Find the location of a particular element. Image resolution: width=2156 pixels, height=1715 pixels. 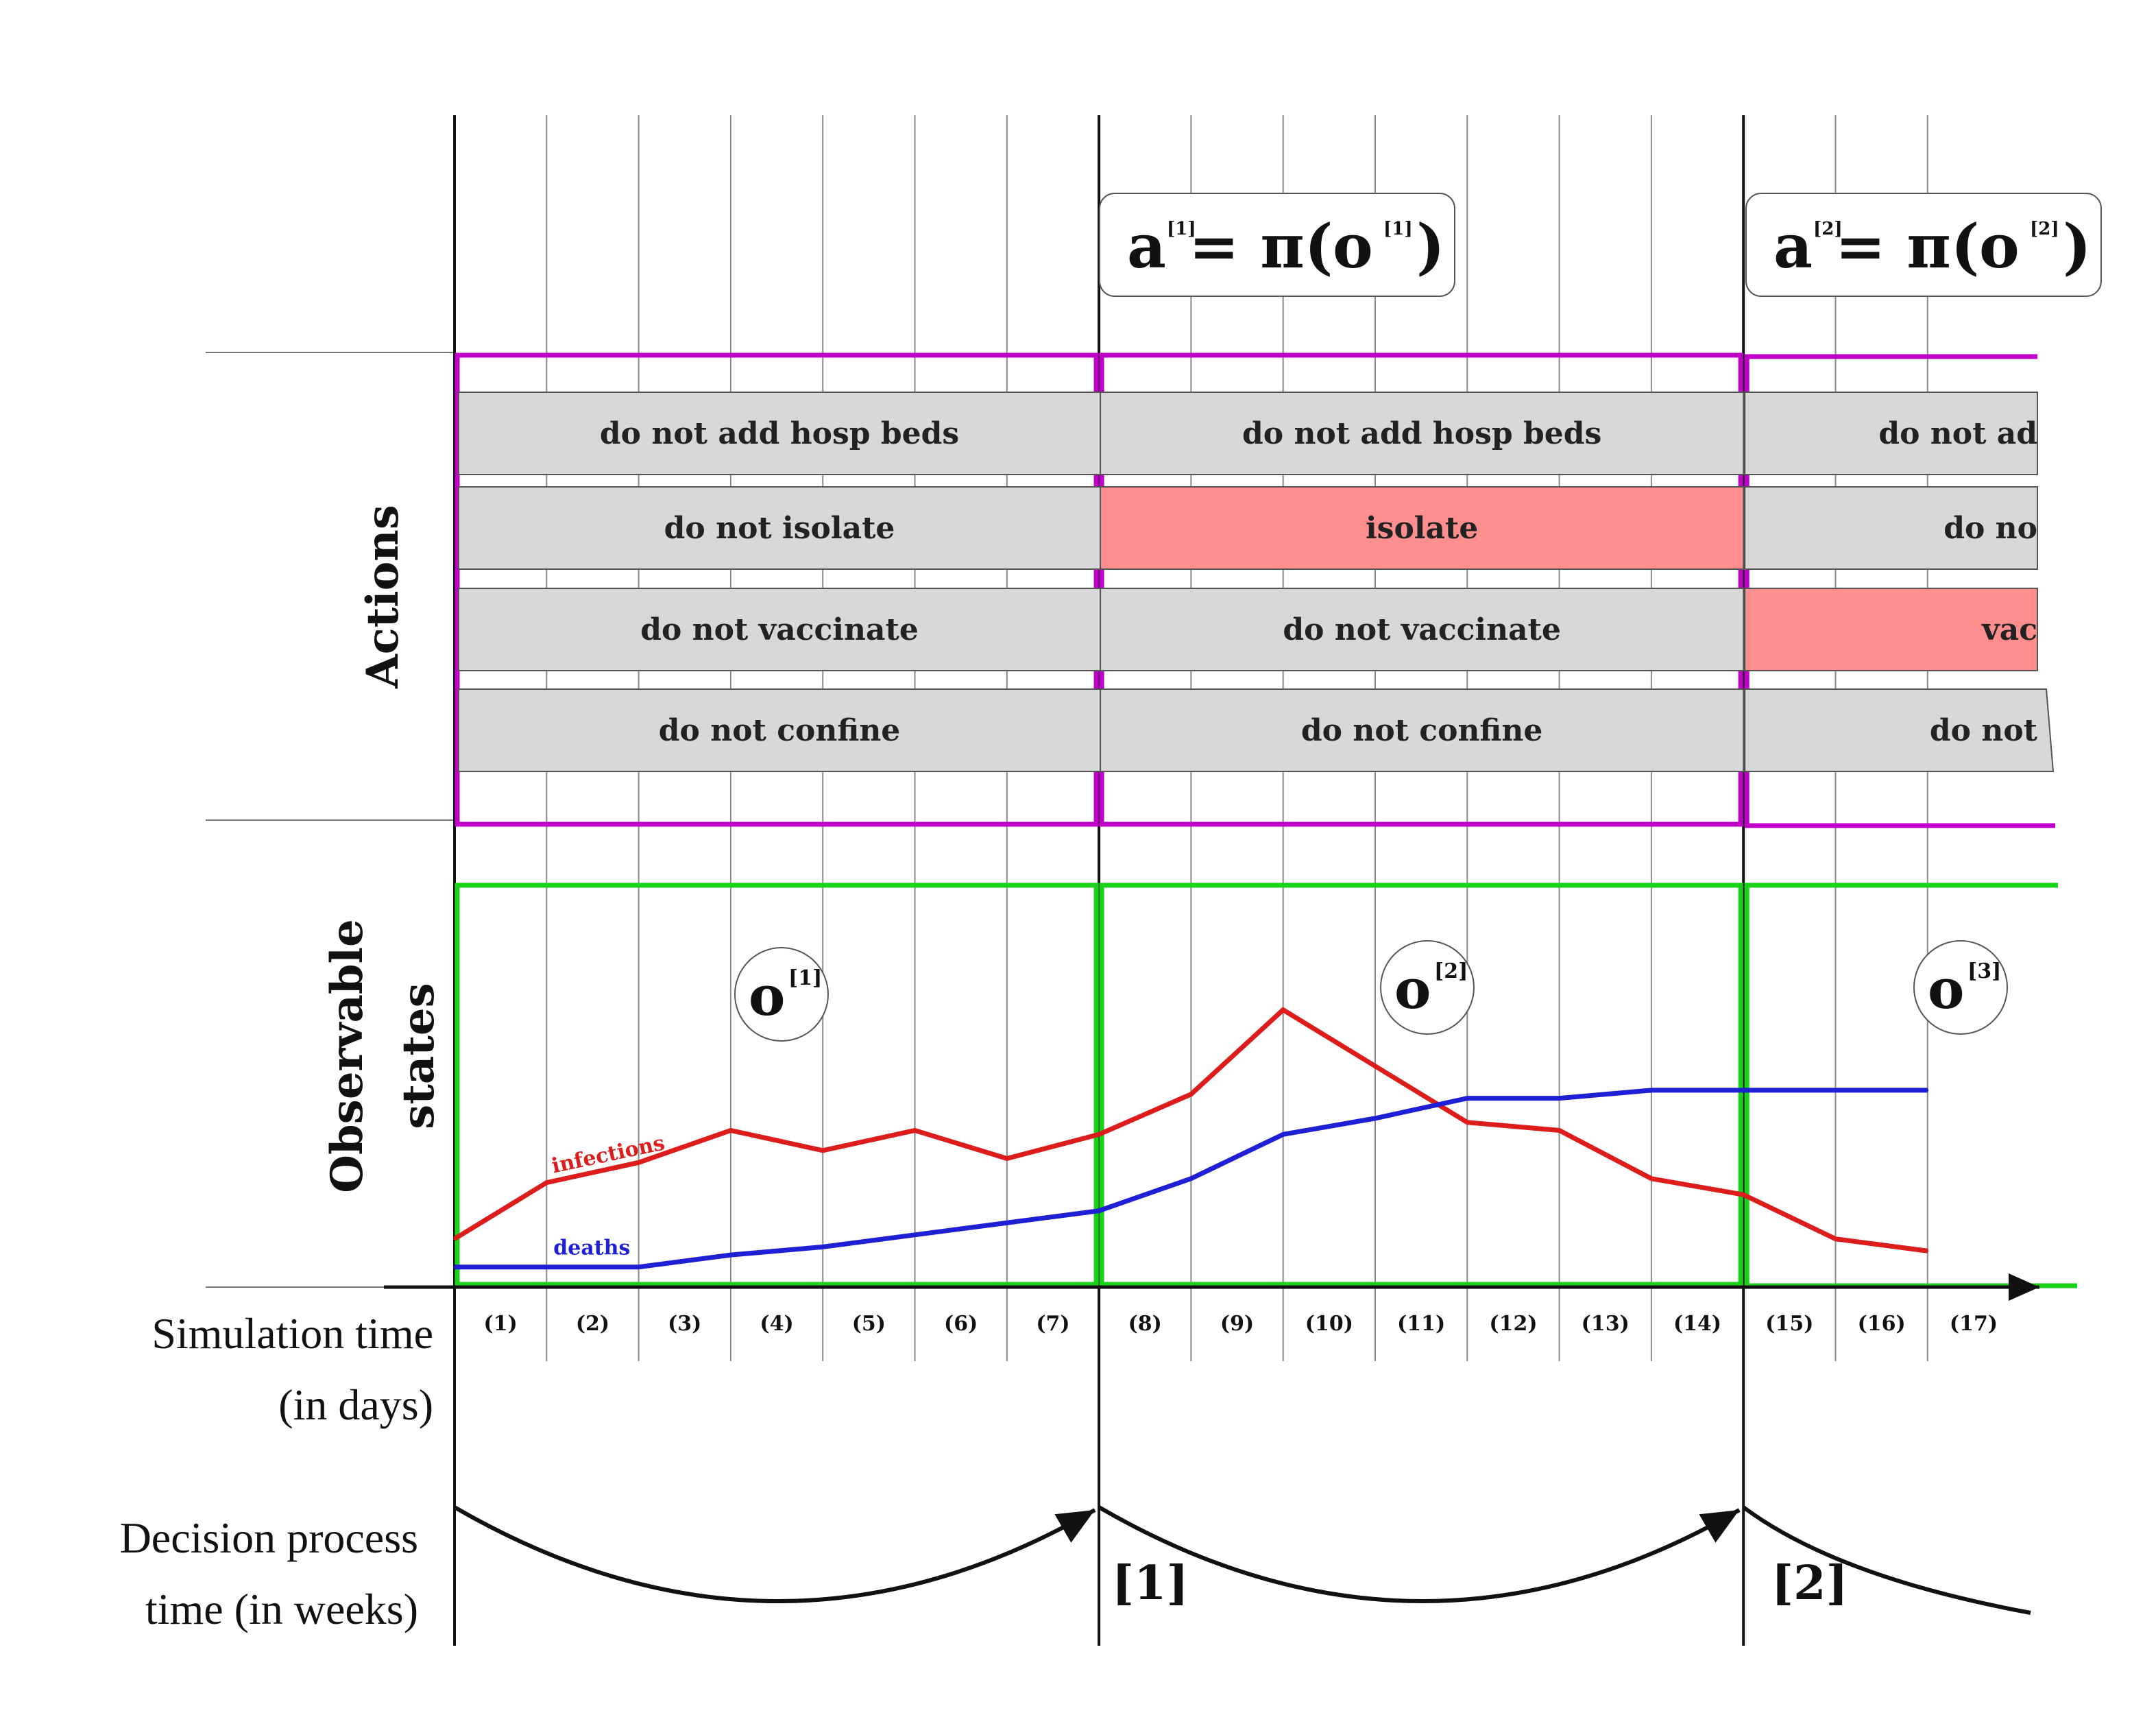

decision-time-title-line1: Decision process is located at coordinates (269, 1538).